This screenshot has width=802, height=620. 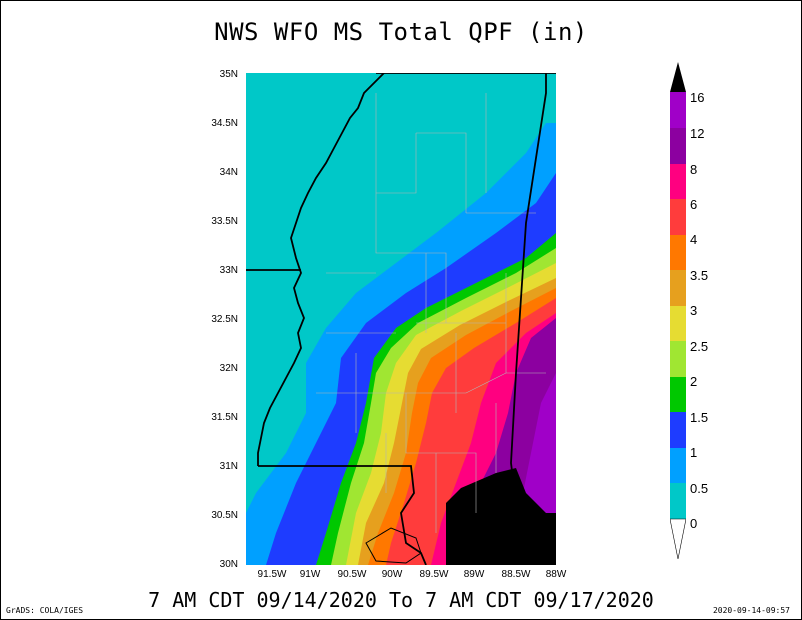 I want to click on cbar-label-8: 8, so click(x=694, y=169).